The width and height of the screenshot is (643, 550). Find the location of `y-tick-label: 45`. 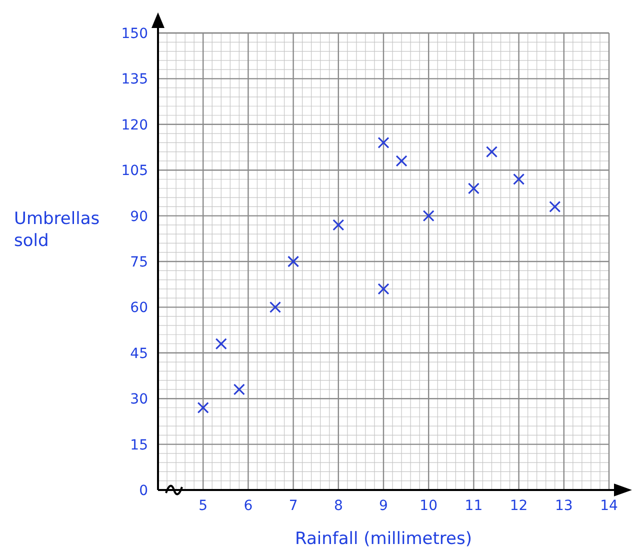

y-tick-label: 45 is located at coordinates (139, 354).